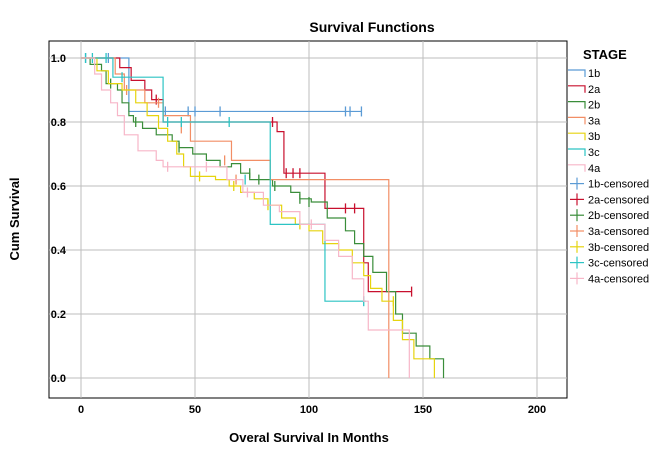  Describe the element at coordinates (618, 264) in the screenshot. I see `legend-label: 3c-censored` at that location.